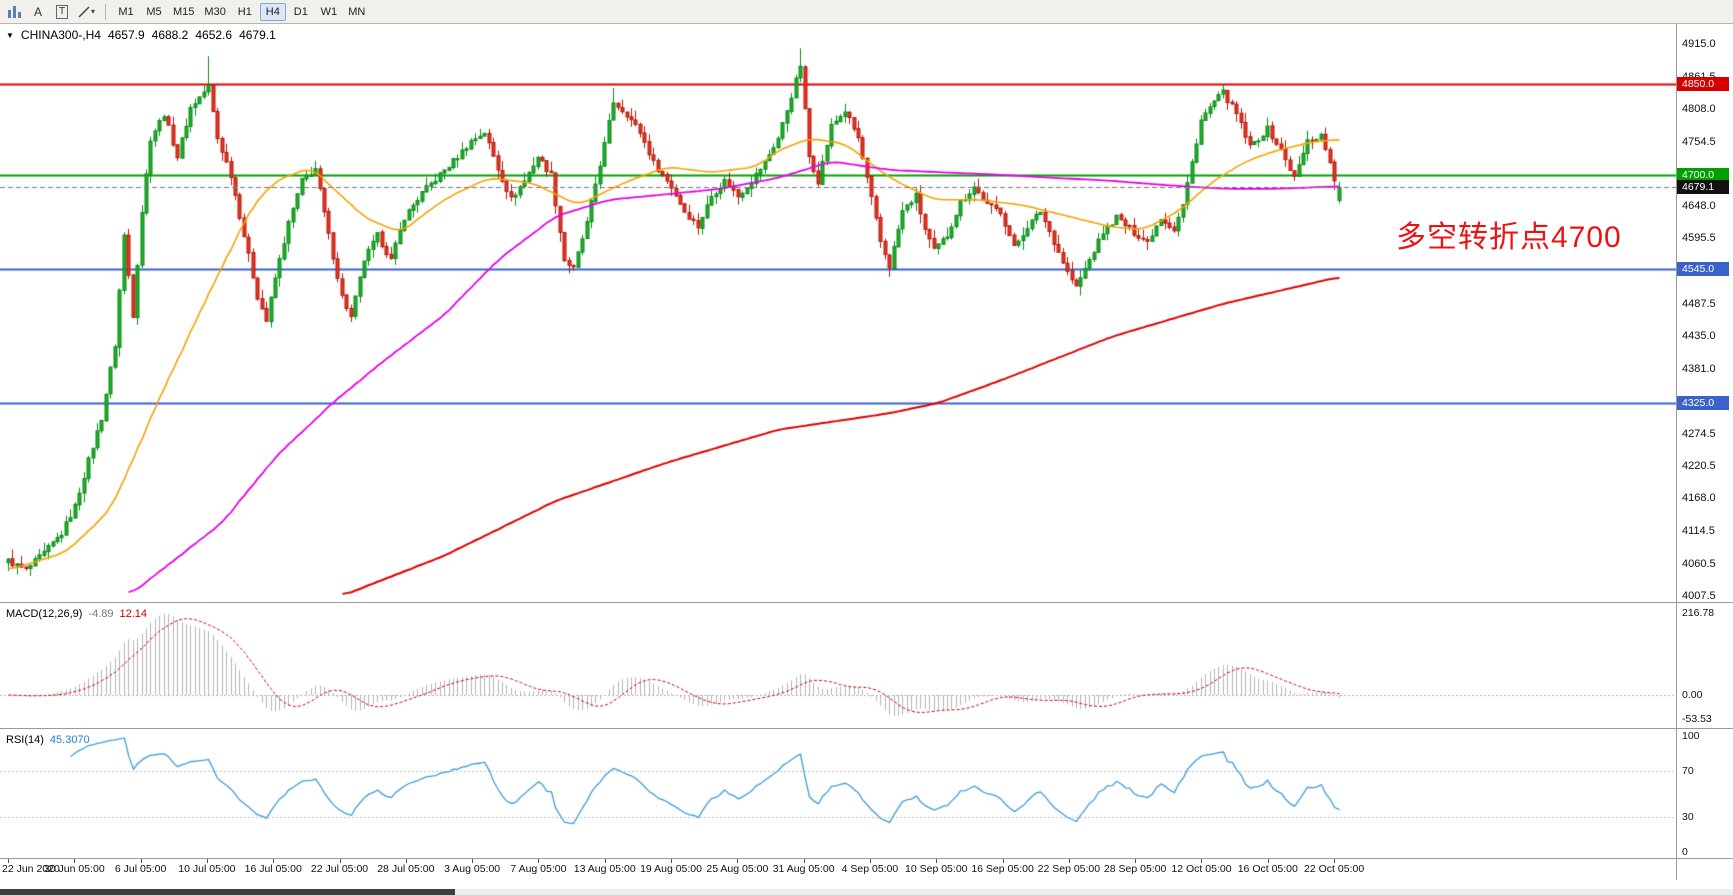  Describe the element at coordinates (154, 12) in the screenshot. I see `timeframe-m5: M5` at that location.